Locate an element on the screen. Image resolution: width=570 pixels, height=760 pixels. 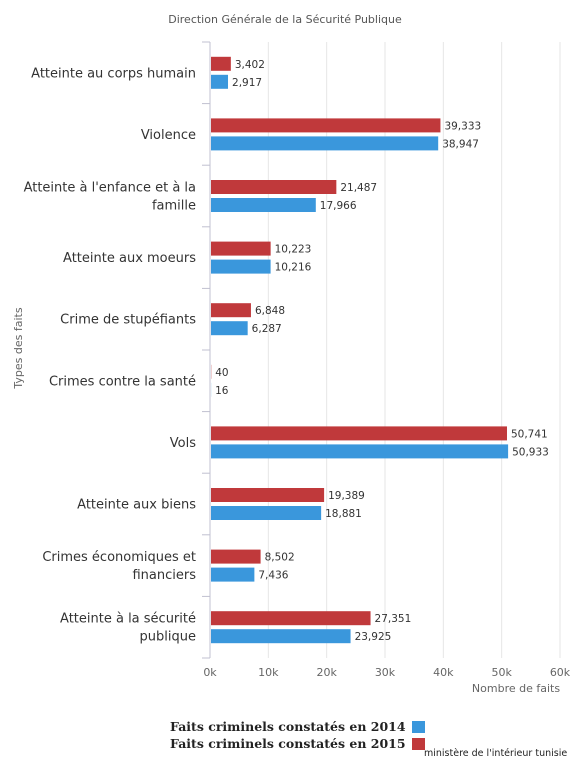
data-label: 39,333 is located at coordinates (462, 126).